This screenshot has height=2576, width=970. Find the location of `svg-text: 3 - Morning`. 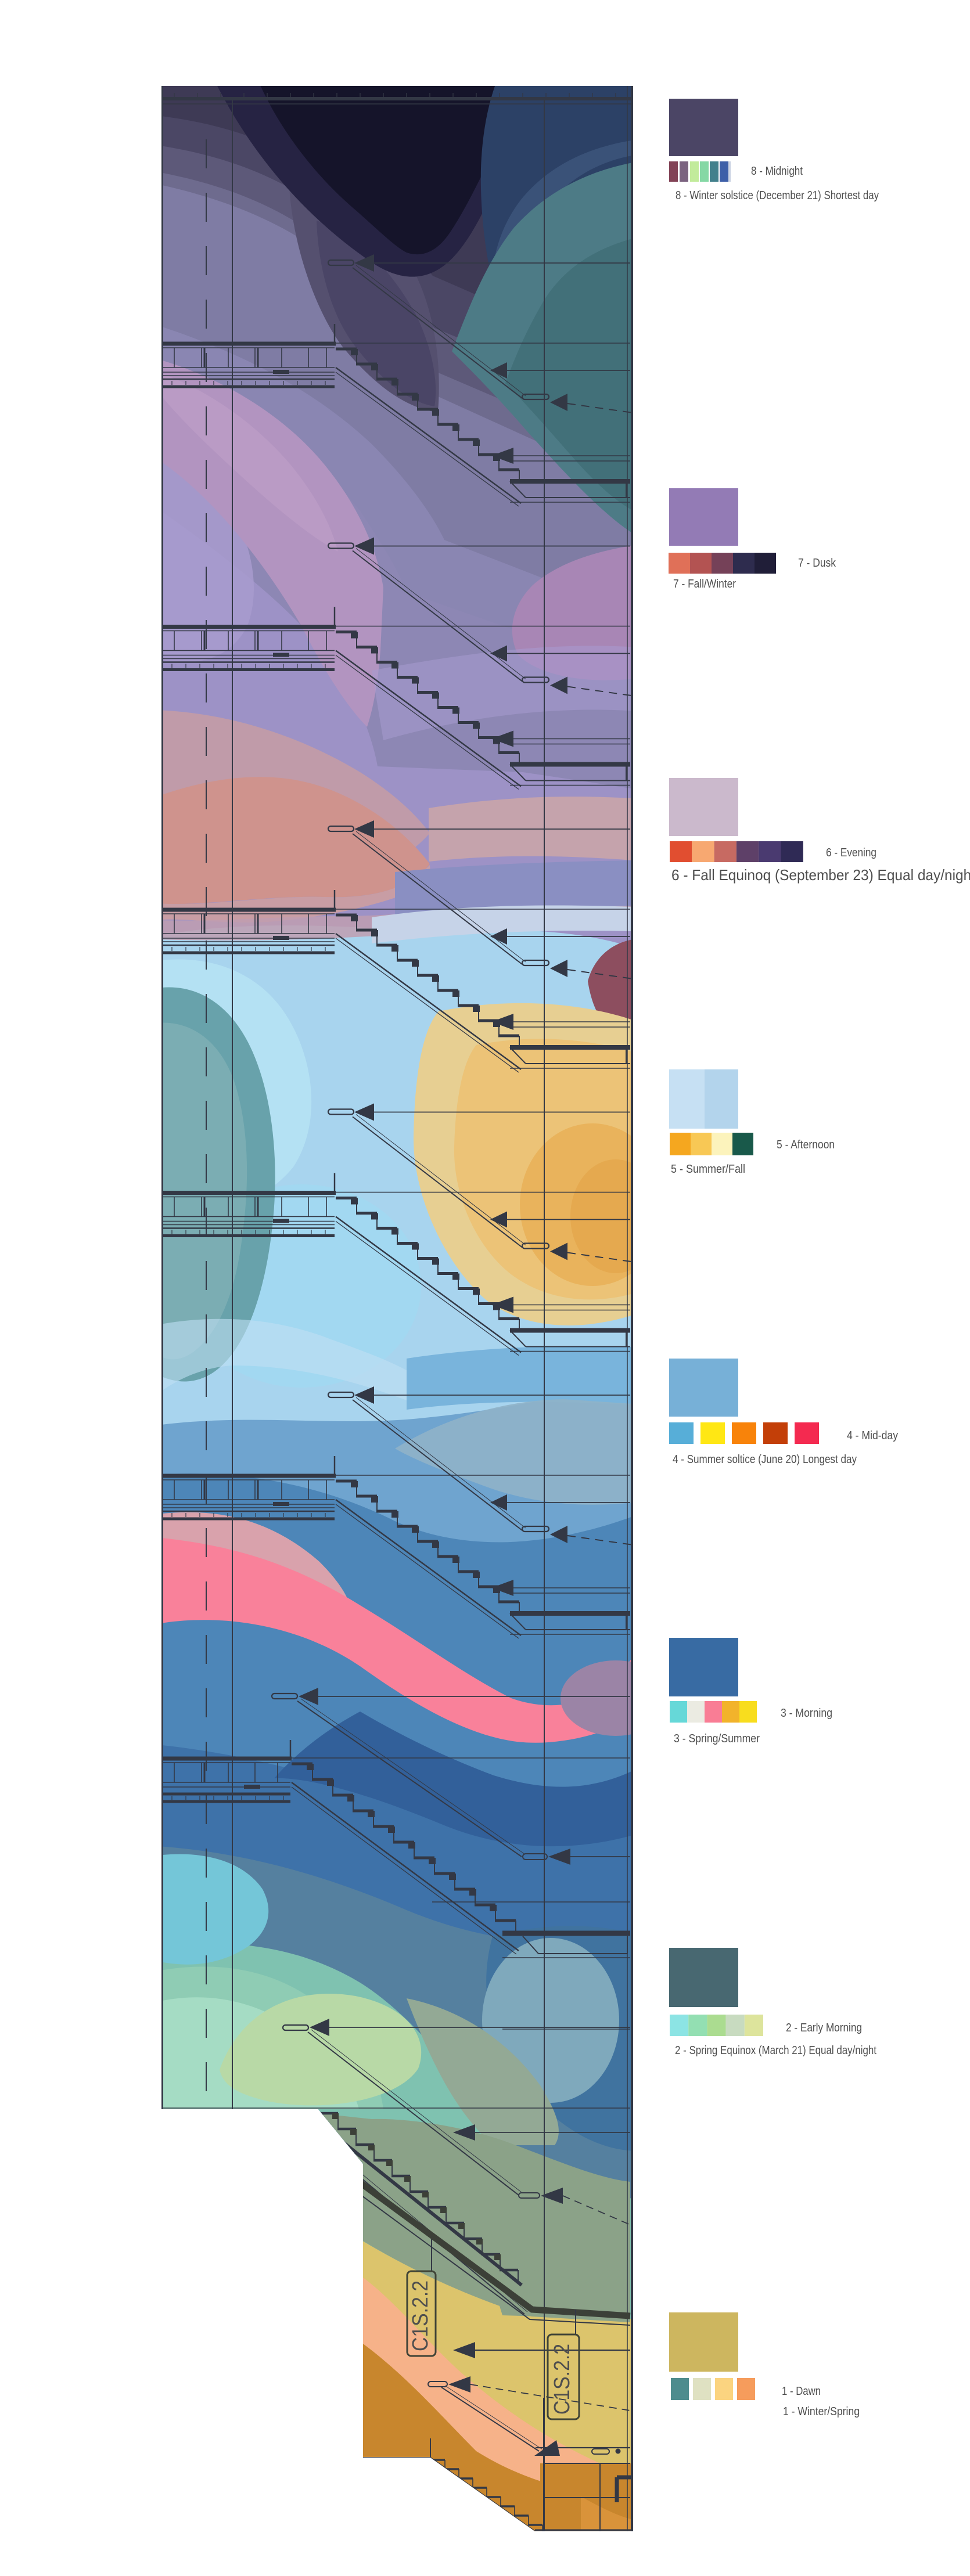

svg-text: 3 - Morning is located at coordinates (807, 1713).